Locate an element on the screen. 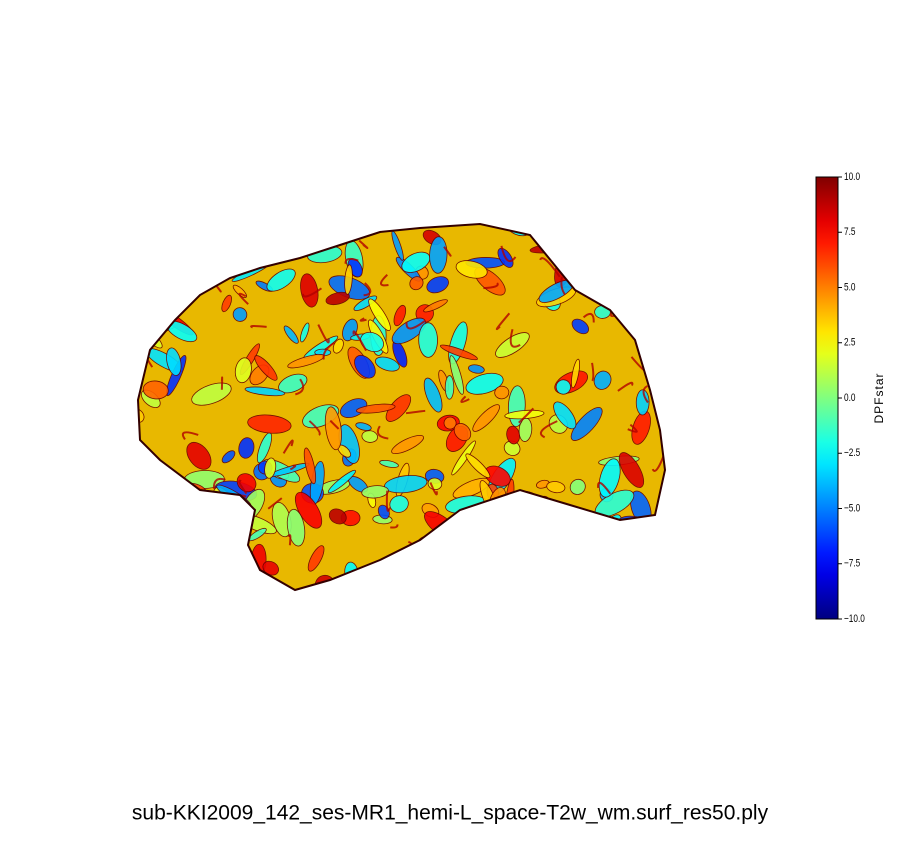 The image size is (900, 850). colorbar-tick-label: 5.0 is located at coordinates (850, 287).